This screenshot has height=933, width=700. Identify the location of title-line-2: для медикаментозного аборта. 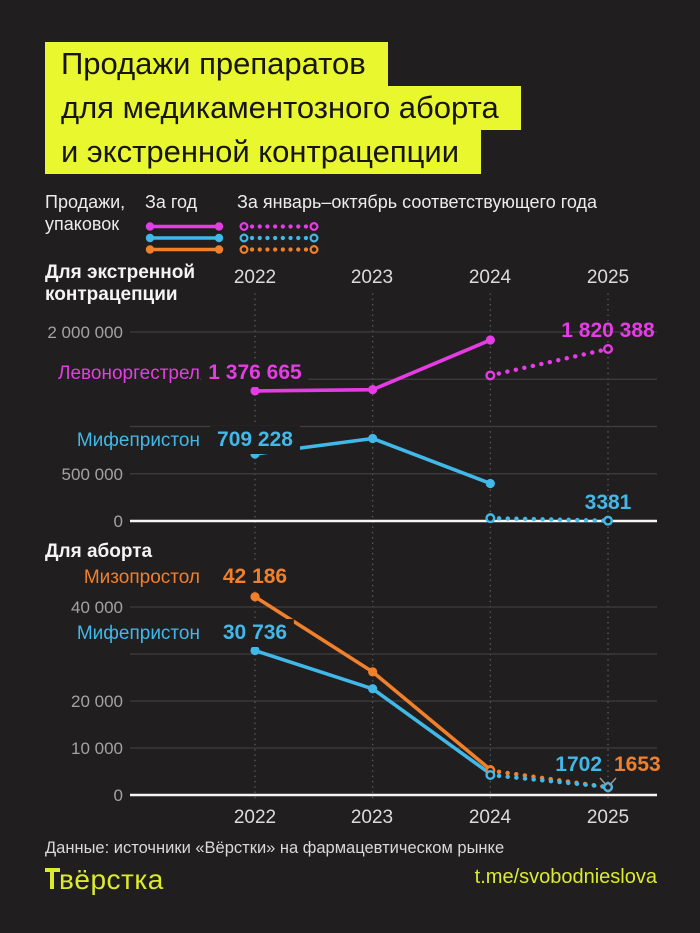
(283, 108).